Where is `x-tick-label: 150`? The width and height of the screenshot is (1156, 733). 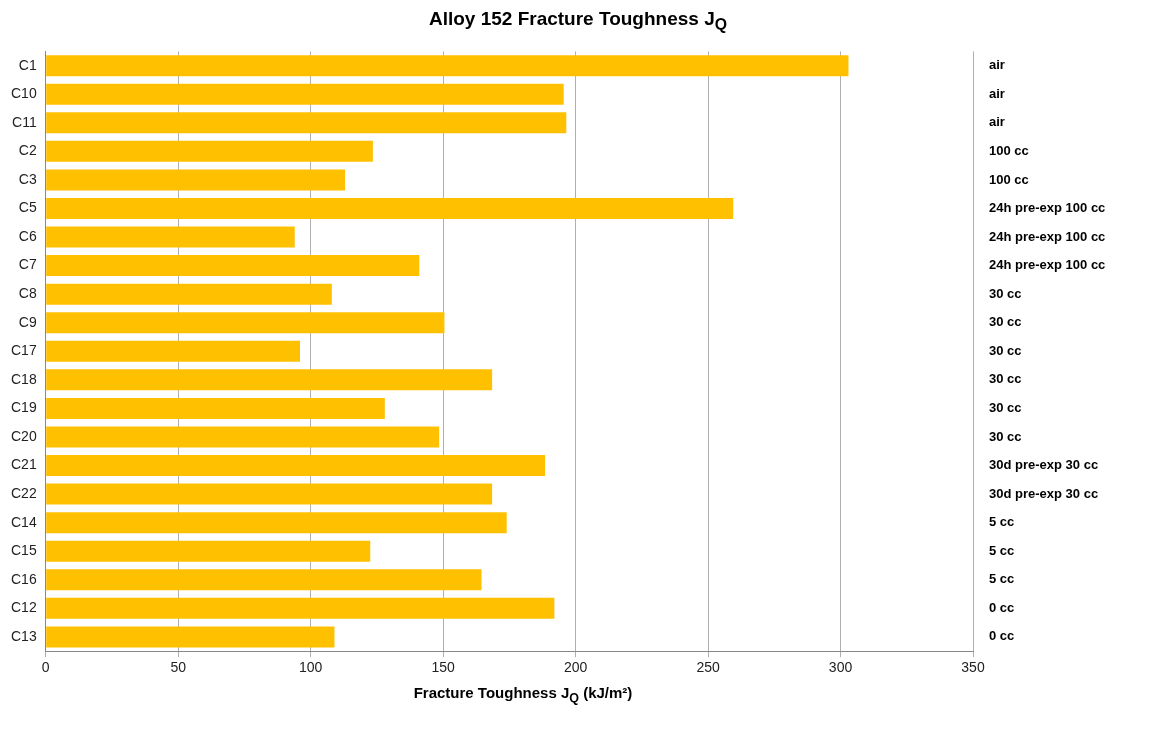 x-tick-label: 150 is located at coordinates (443, 667).